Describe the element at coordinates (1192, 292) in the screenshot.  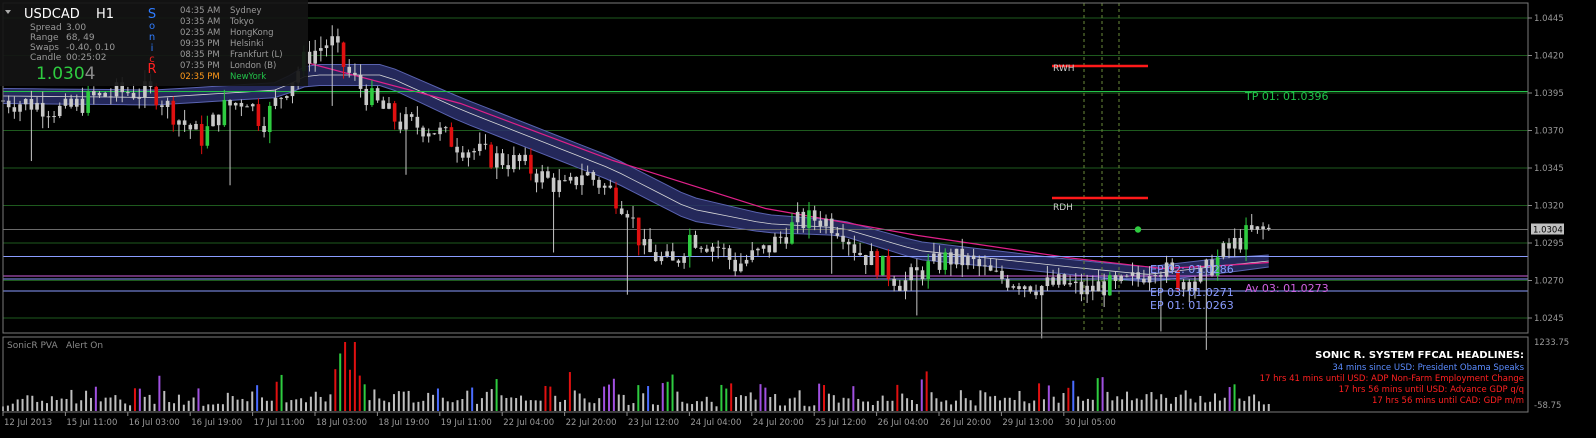
I see `ep03-label: EP 03: 01.0271` at that location.